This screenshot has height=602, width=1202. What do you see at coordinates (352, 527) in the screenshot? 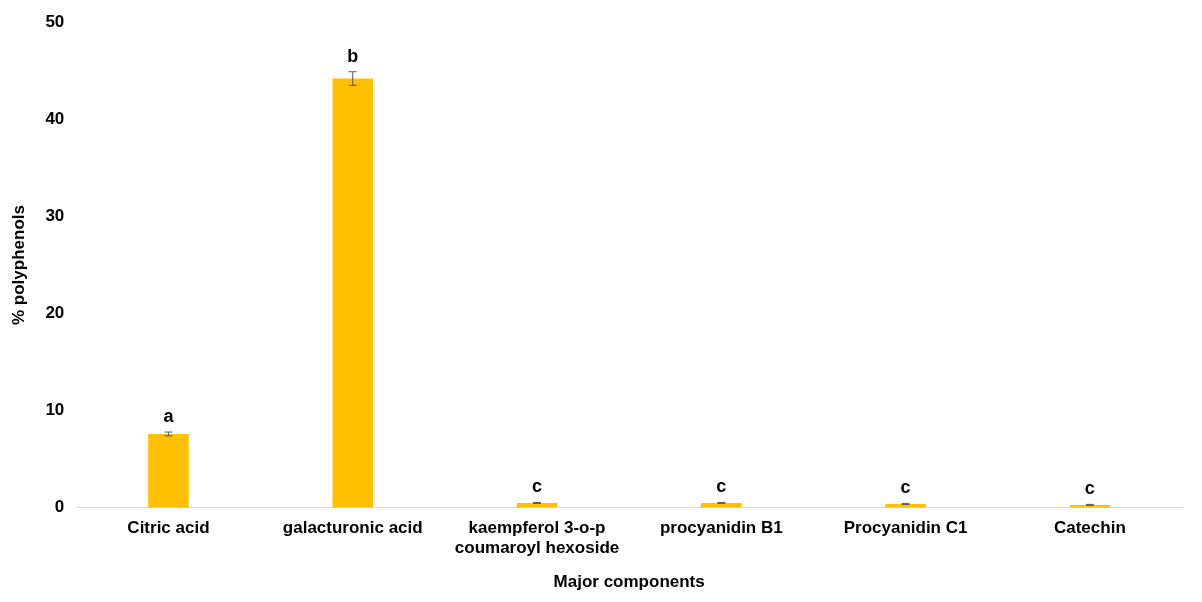
I see `x-tick-label: galacturonic acid` at bounding box center [352, 527].